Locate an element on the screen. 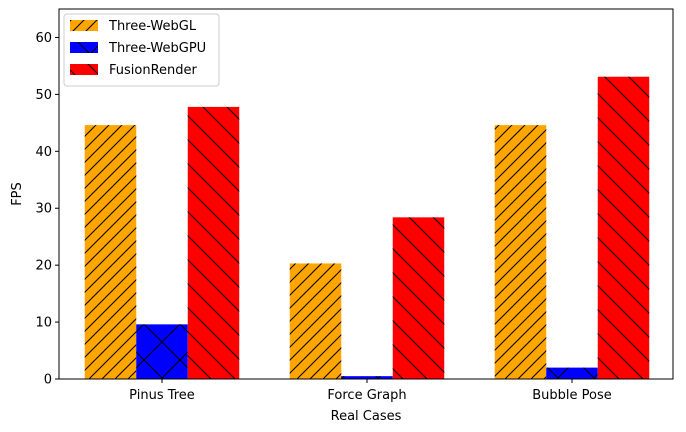 The height and width of the screenshot is (432, 686). y-tick-label: 50 is located at coordinates (43, 95).